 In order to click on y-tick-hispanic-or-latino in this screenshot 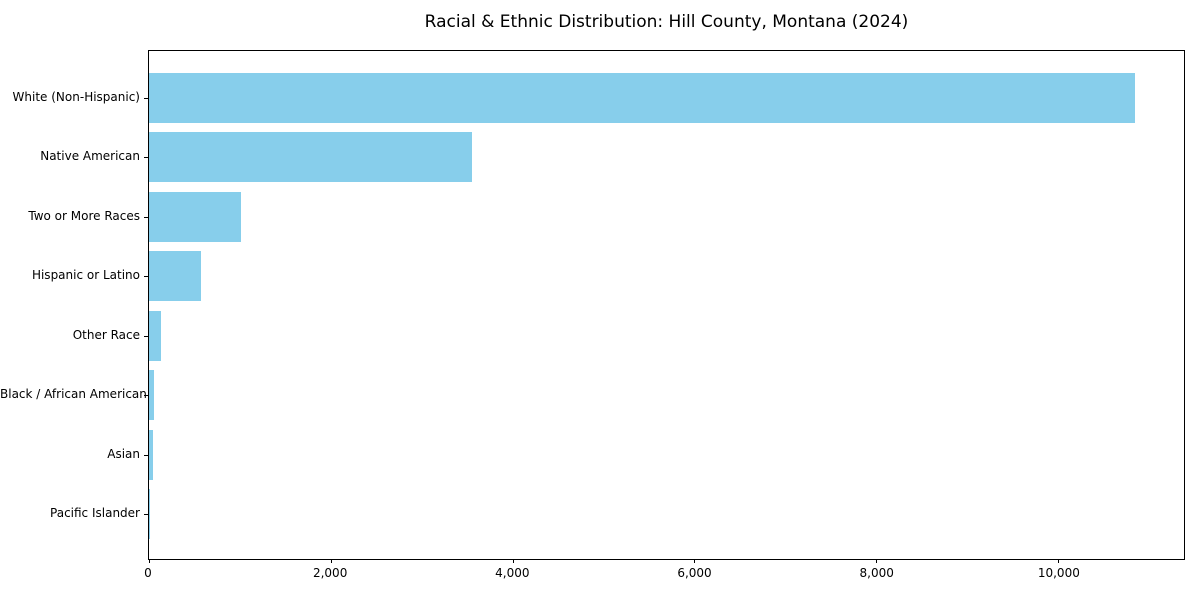, I will do `click(146, 277)`.